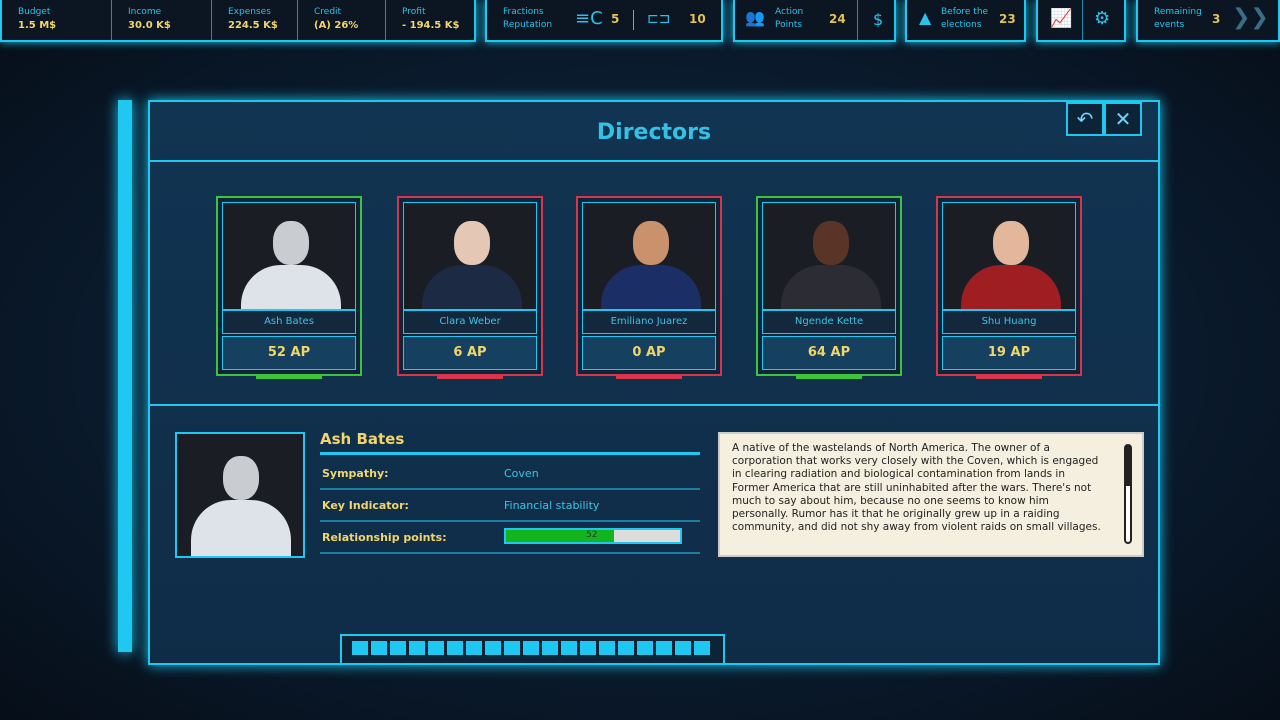 The image size is (1280, 720). What do you see at coordinates (1085, 119) in the screenshot?
I see `undo-button: ↶` at bounding box center [1085, 119].